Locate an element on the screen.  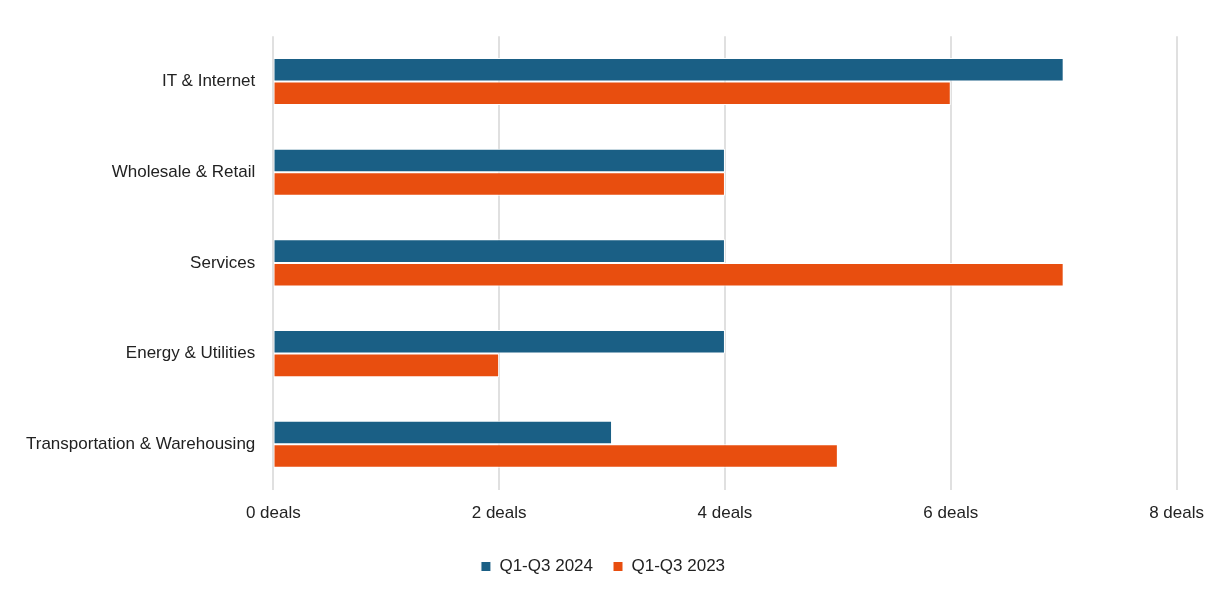
y-tick-label: IT & Internet is located at coordinates (209, 81).